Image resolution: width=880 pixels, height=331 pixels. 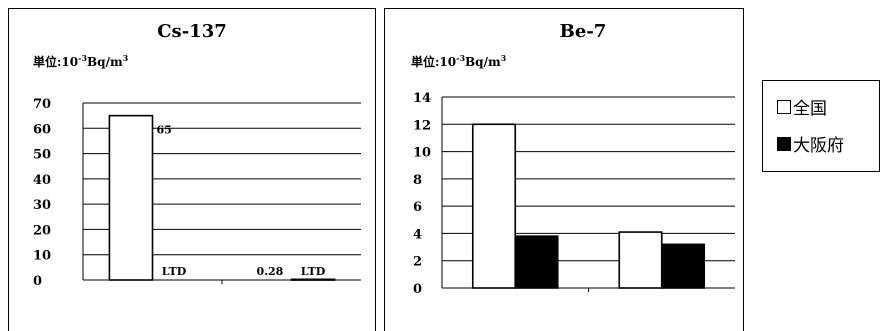 I want to click on cs137-bar-nationwide, so click(x=131, y=197).